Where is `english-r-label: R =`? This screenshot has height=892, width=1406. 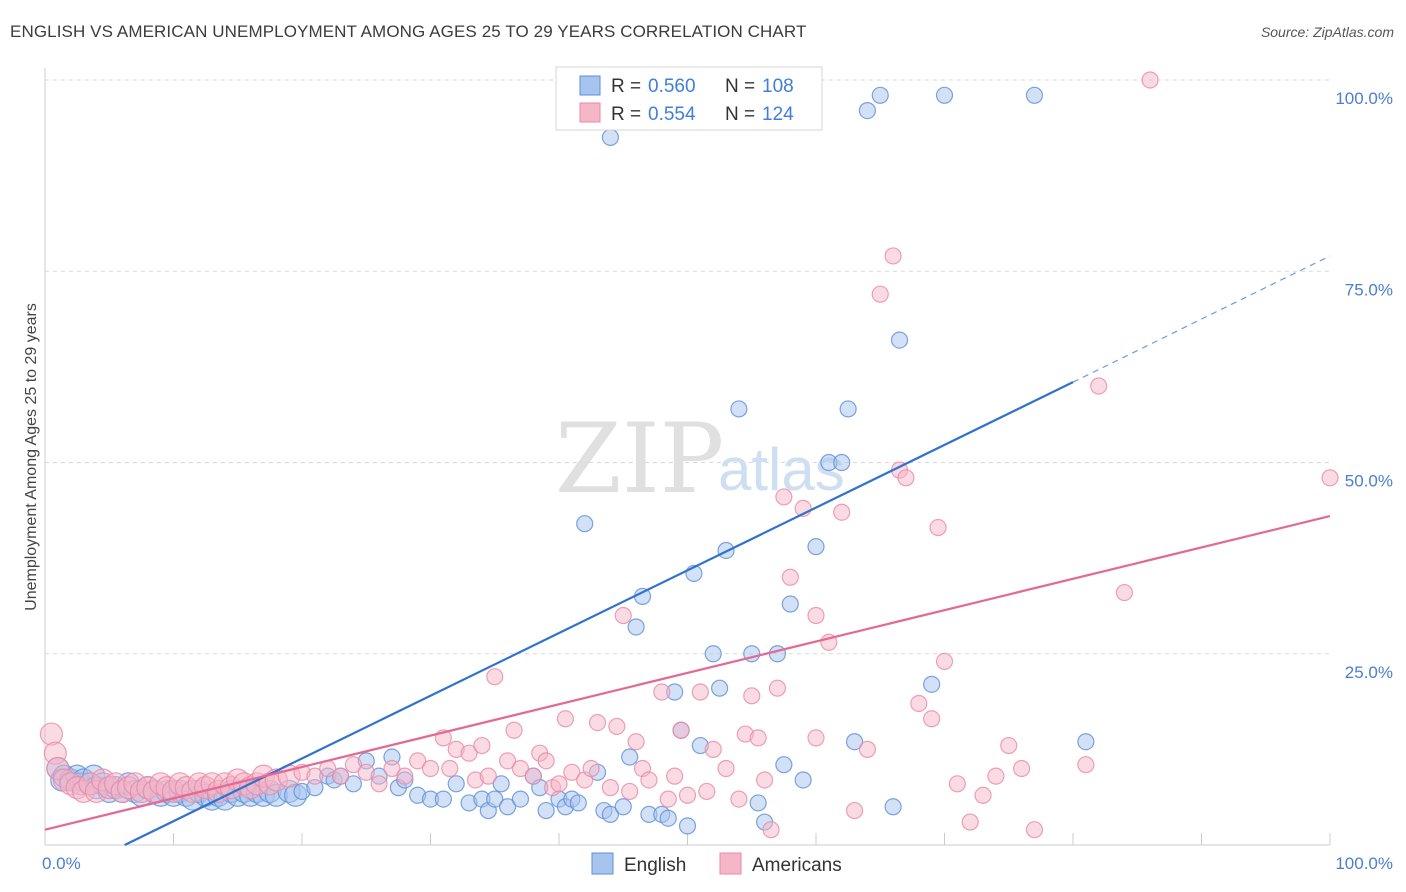 english-r-label: R = is located at coordinates (626, 86).